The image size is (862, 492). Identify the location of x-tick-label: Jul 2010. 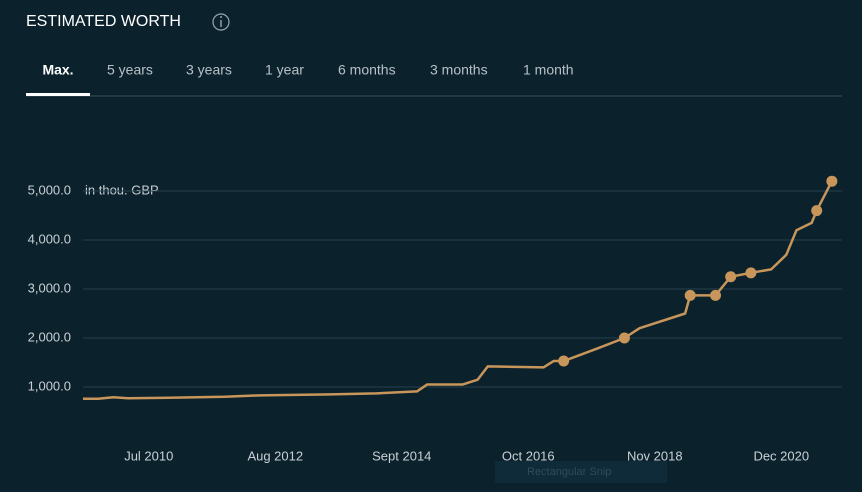
(148, 455).